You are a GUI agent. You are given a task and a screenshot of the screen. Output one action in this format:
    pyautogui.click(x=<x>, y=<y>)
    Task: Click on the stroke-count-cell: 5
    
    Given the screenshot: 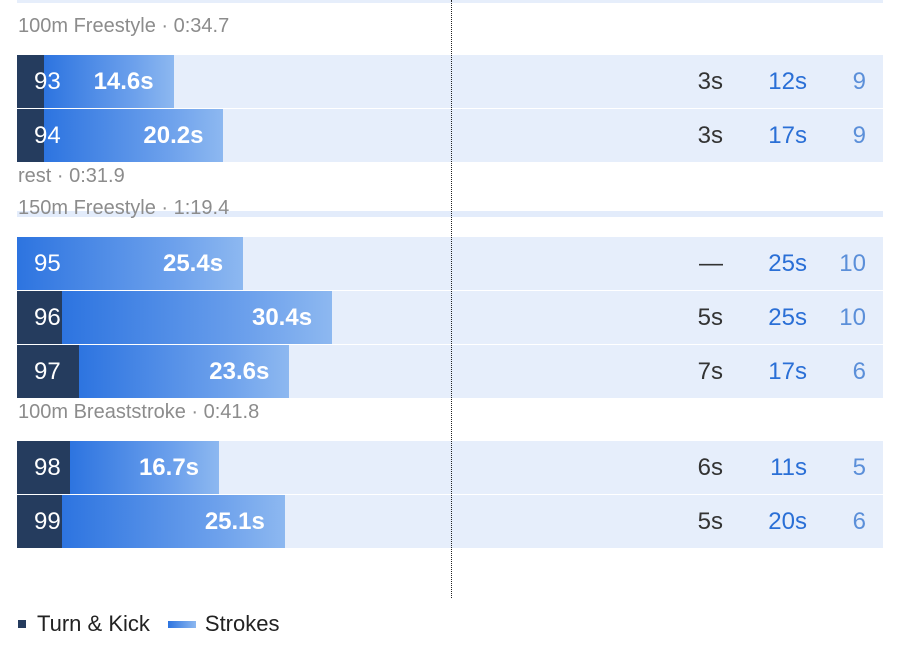 What is the action you would take?
    pyautogui.click(x=859, y=467)
    